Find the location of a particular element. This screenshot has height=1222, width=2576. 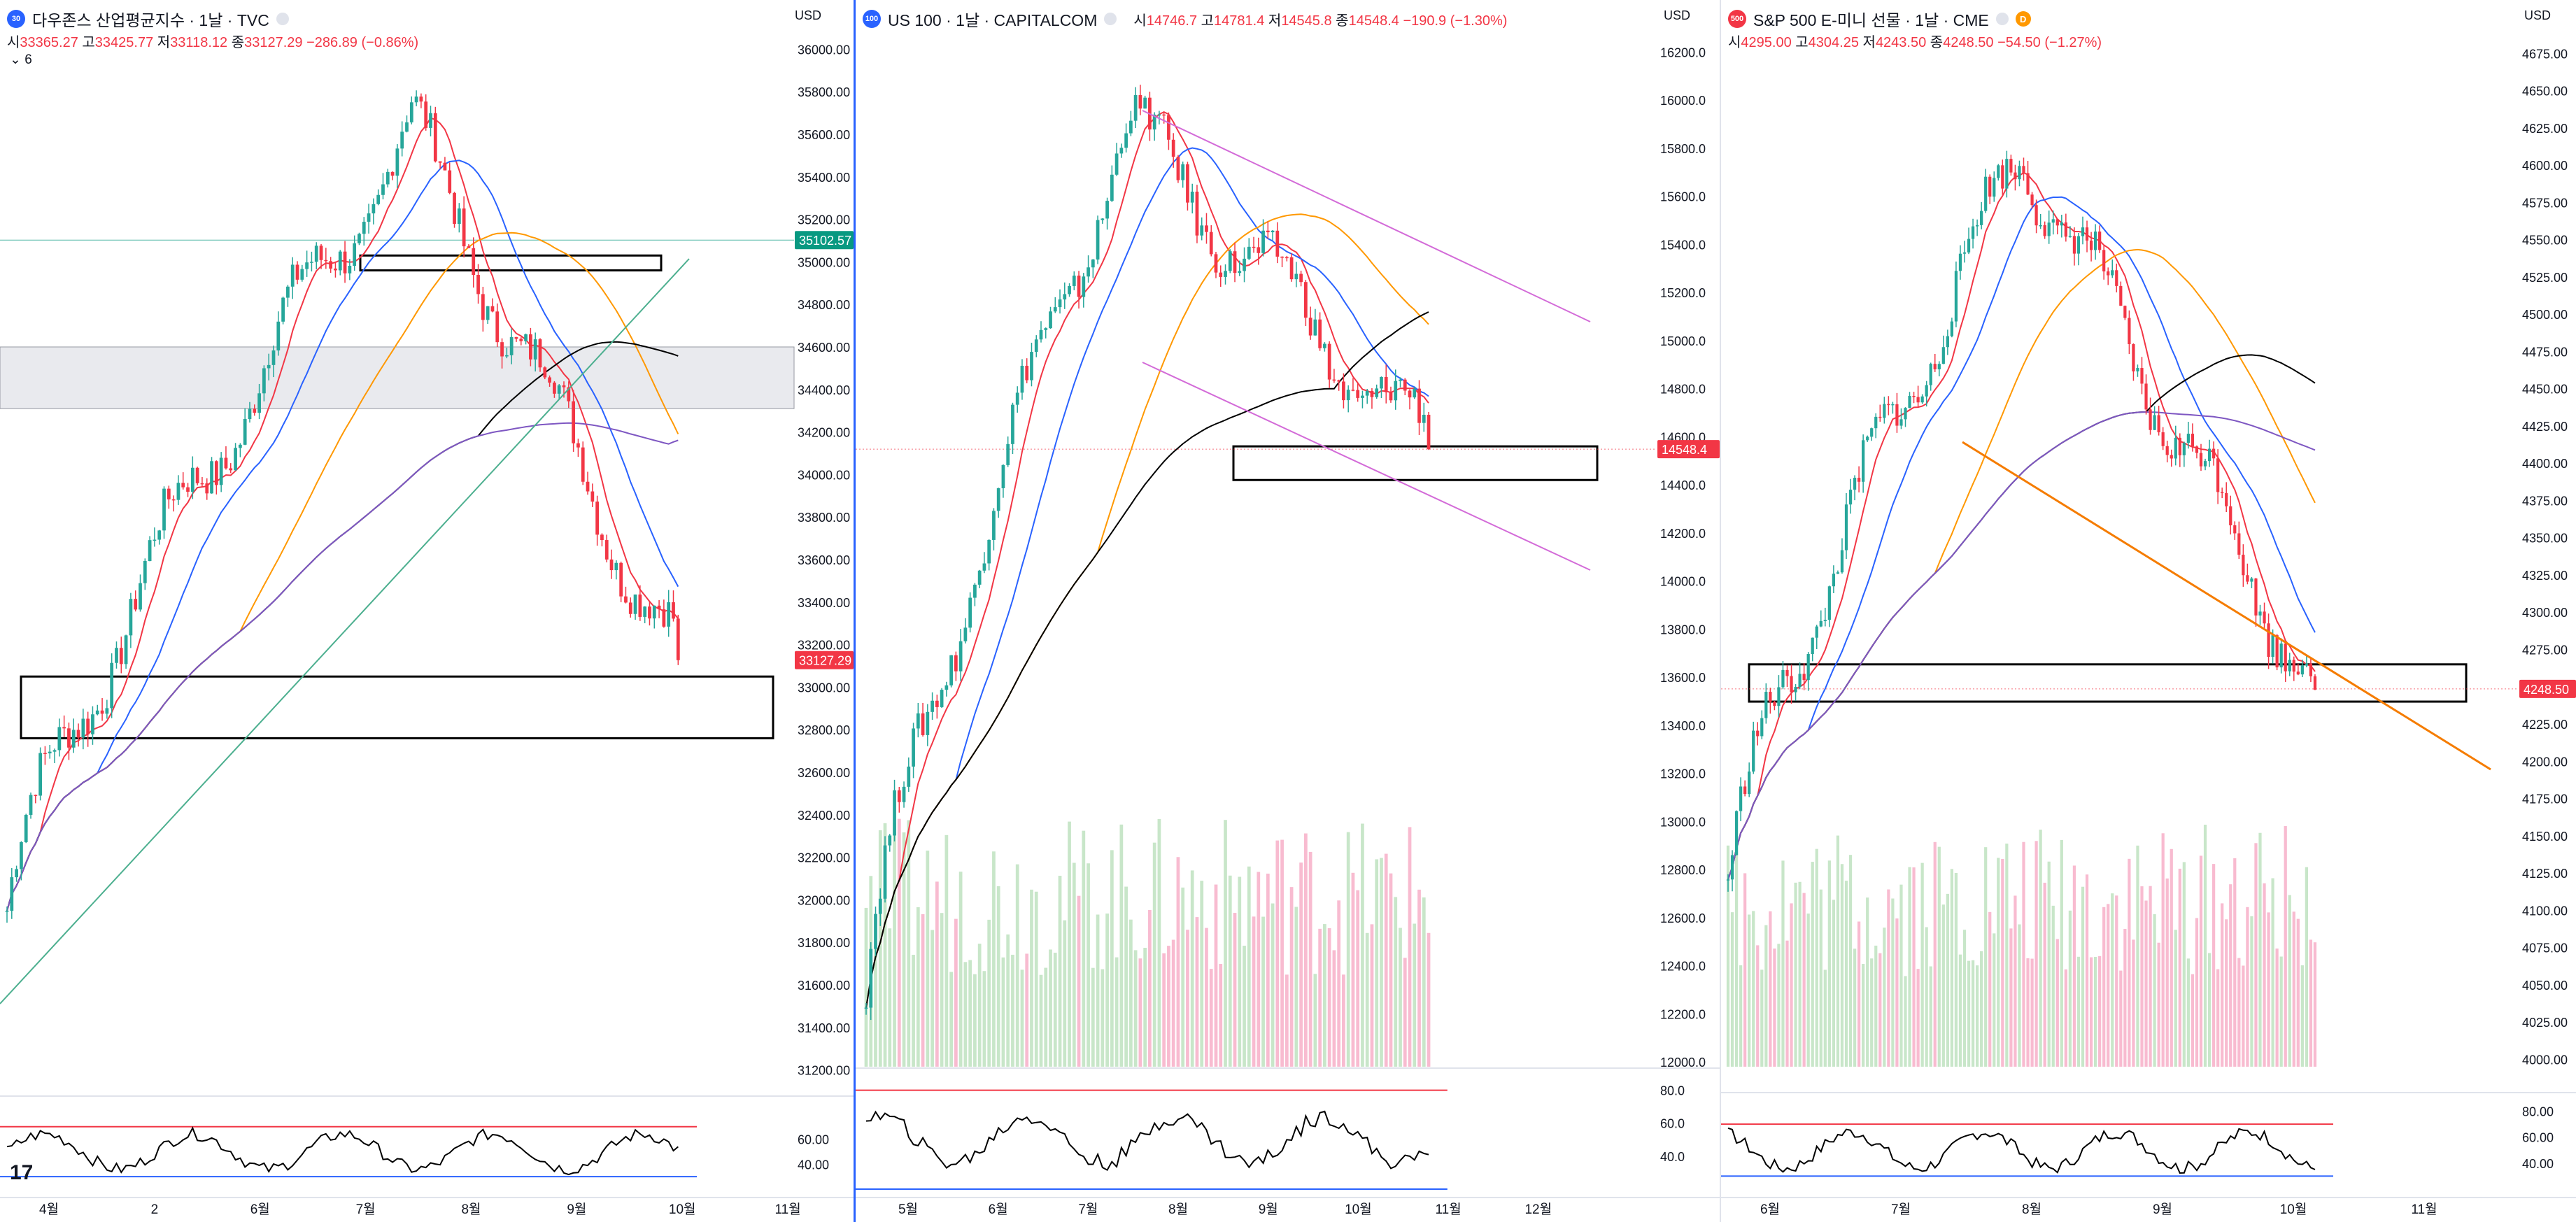

indicator-toggle: ⌄ 6 is located at coordinates (21, 59).